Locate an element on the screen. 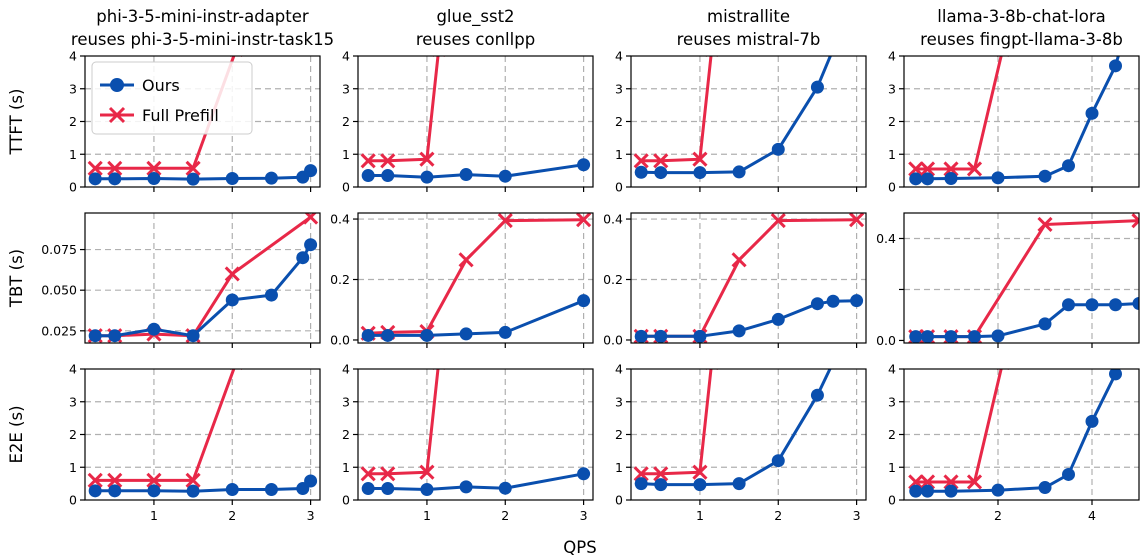 The width and height of the screenshot is (1143, 559). y-tick-label: 0.2 is located at coordinates (340, 279).